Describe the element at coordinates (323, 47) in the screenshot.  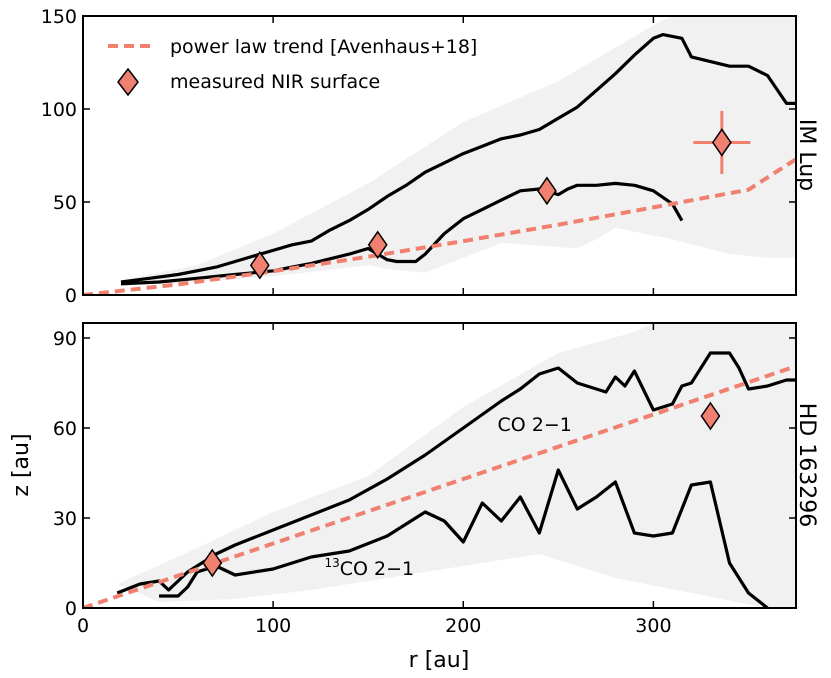
I see `legend-trend-label: power law trend [Avenhaus+18]` at that location.